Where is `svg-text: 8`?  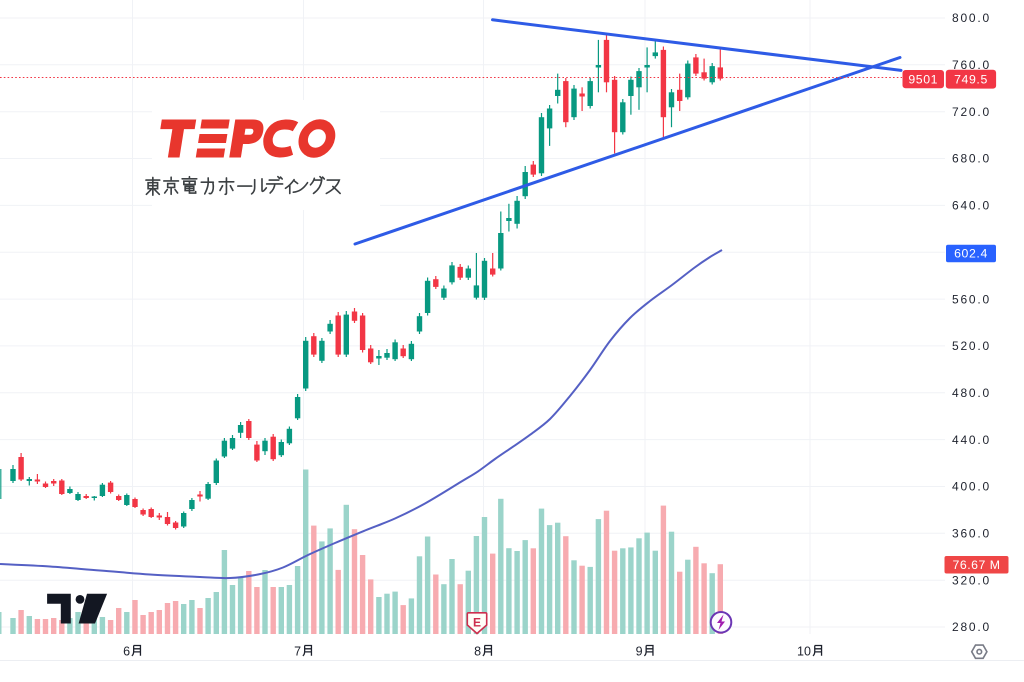 svg-text: 8 is located at coordinates (477, 652).